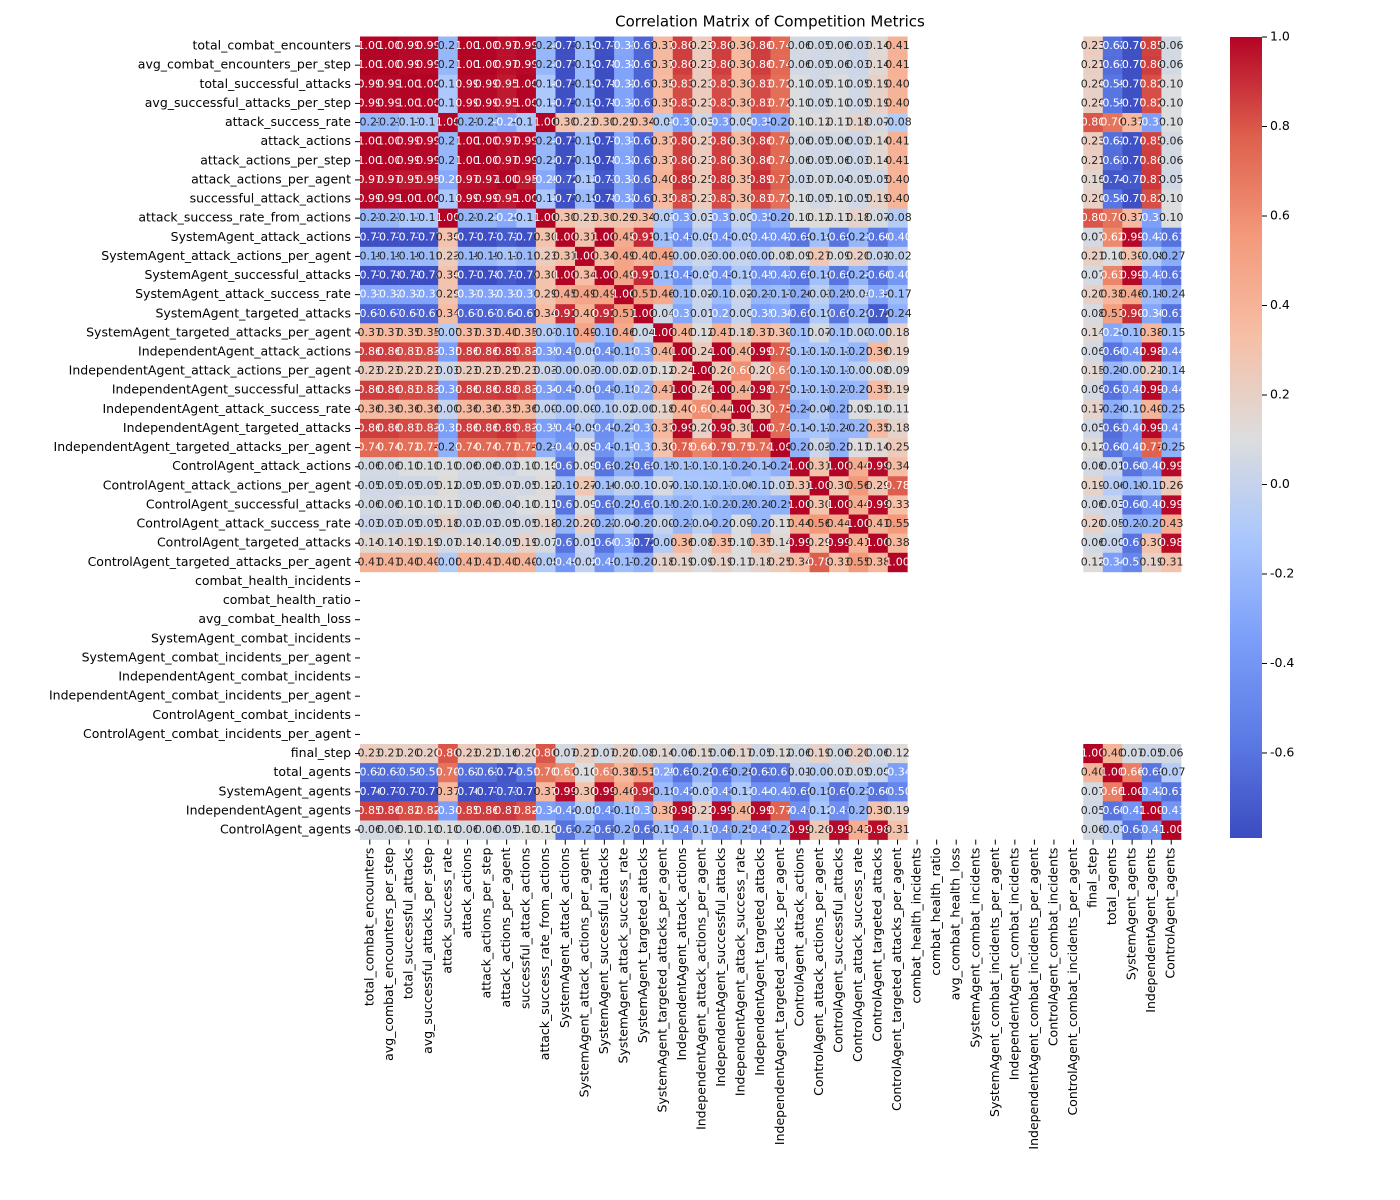 Image resolution: width=1400 pixels, height=1200 pixels. I want to click on cell-annotation: -0.14, so click(1171, 370).